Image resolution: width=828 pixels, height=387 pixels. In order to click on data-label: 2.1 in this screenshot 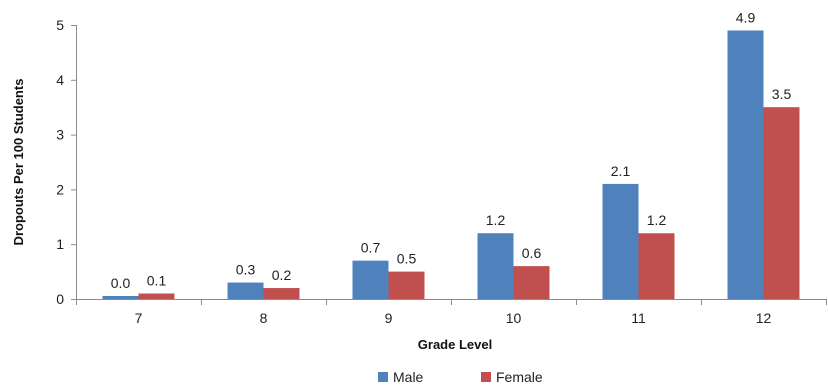, I will do `click(621, 171)`.